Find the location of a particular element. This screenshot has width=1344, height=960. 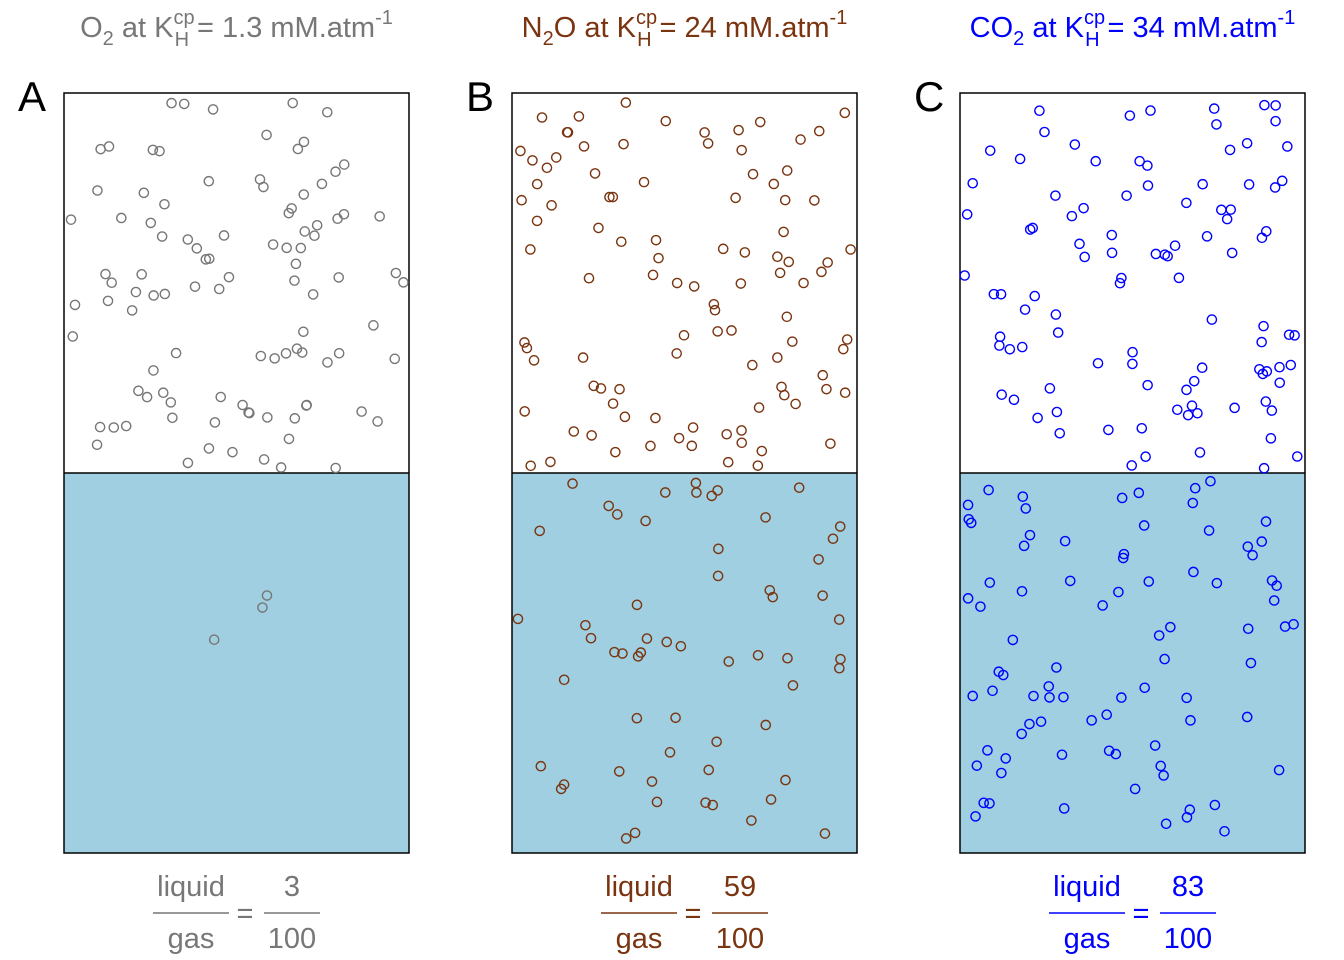

liquid-label: liquid is located at coordinates (191, 887).